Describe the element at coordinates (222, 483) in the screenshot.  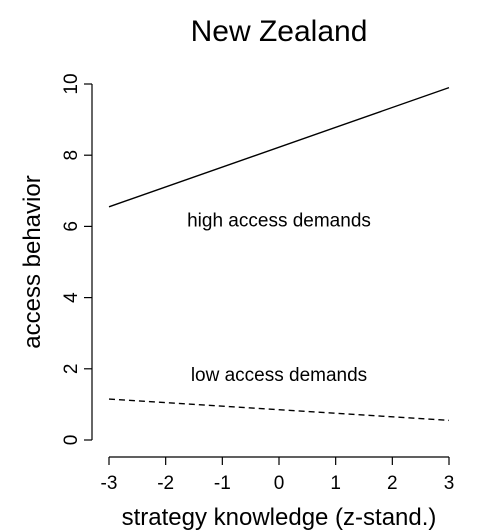
I see `x-tick-label: -1` at that location.